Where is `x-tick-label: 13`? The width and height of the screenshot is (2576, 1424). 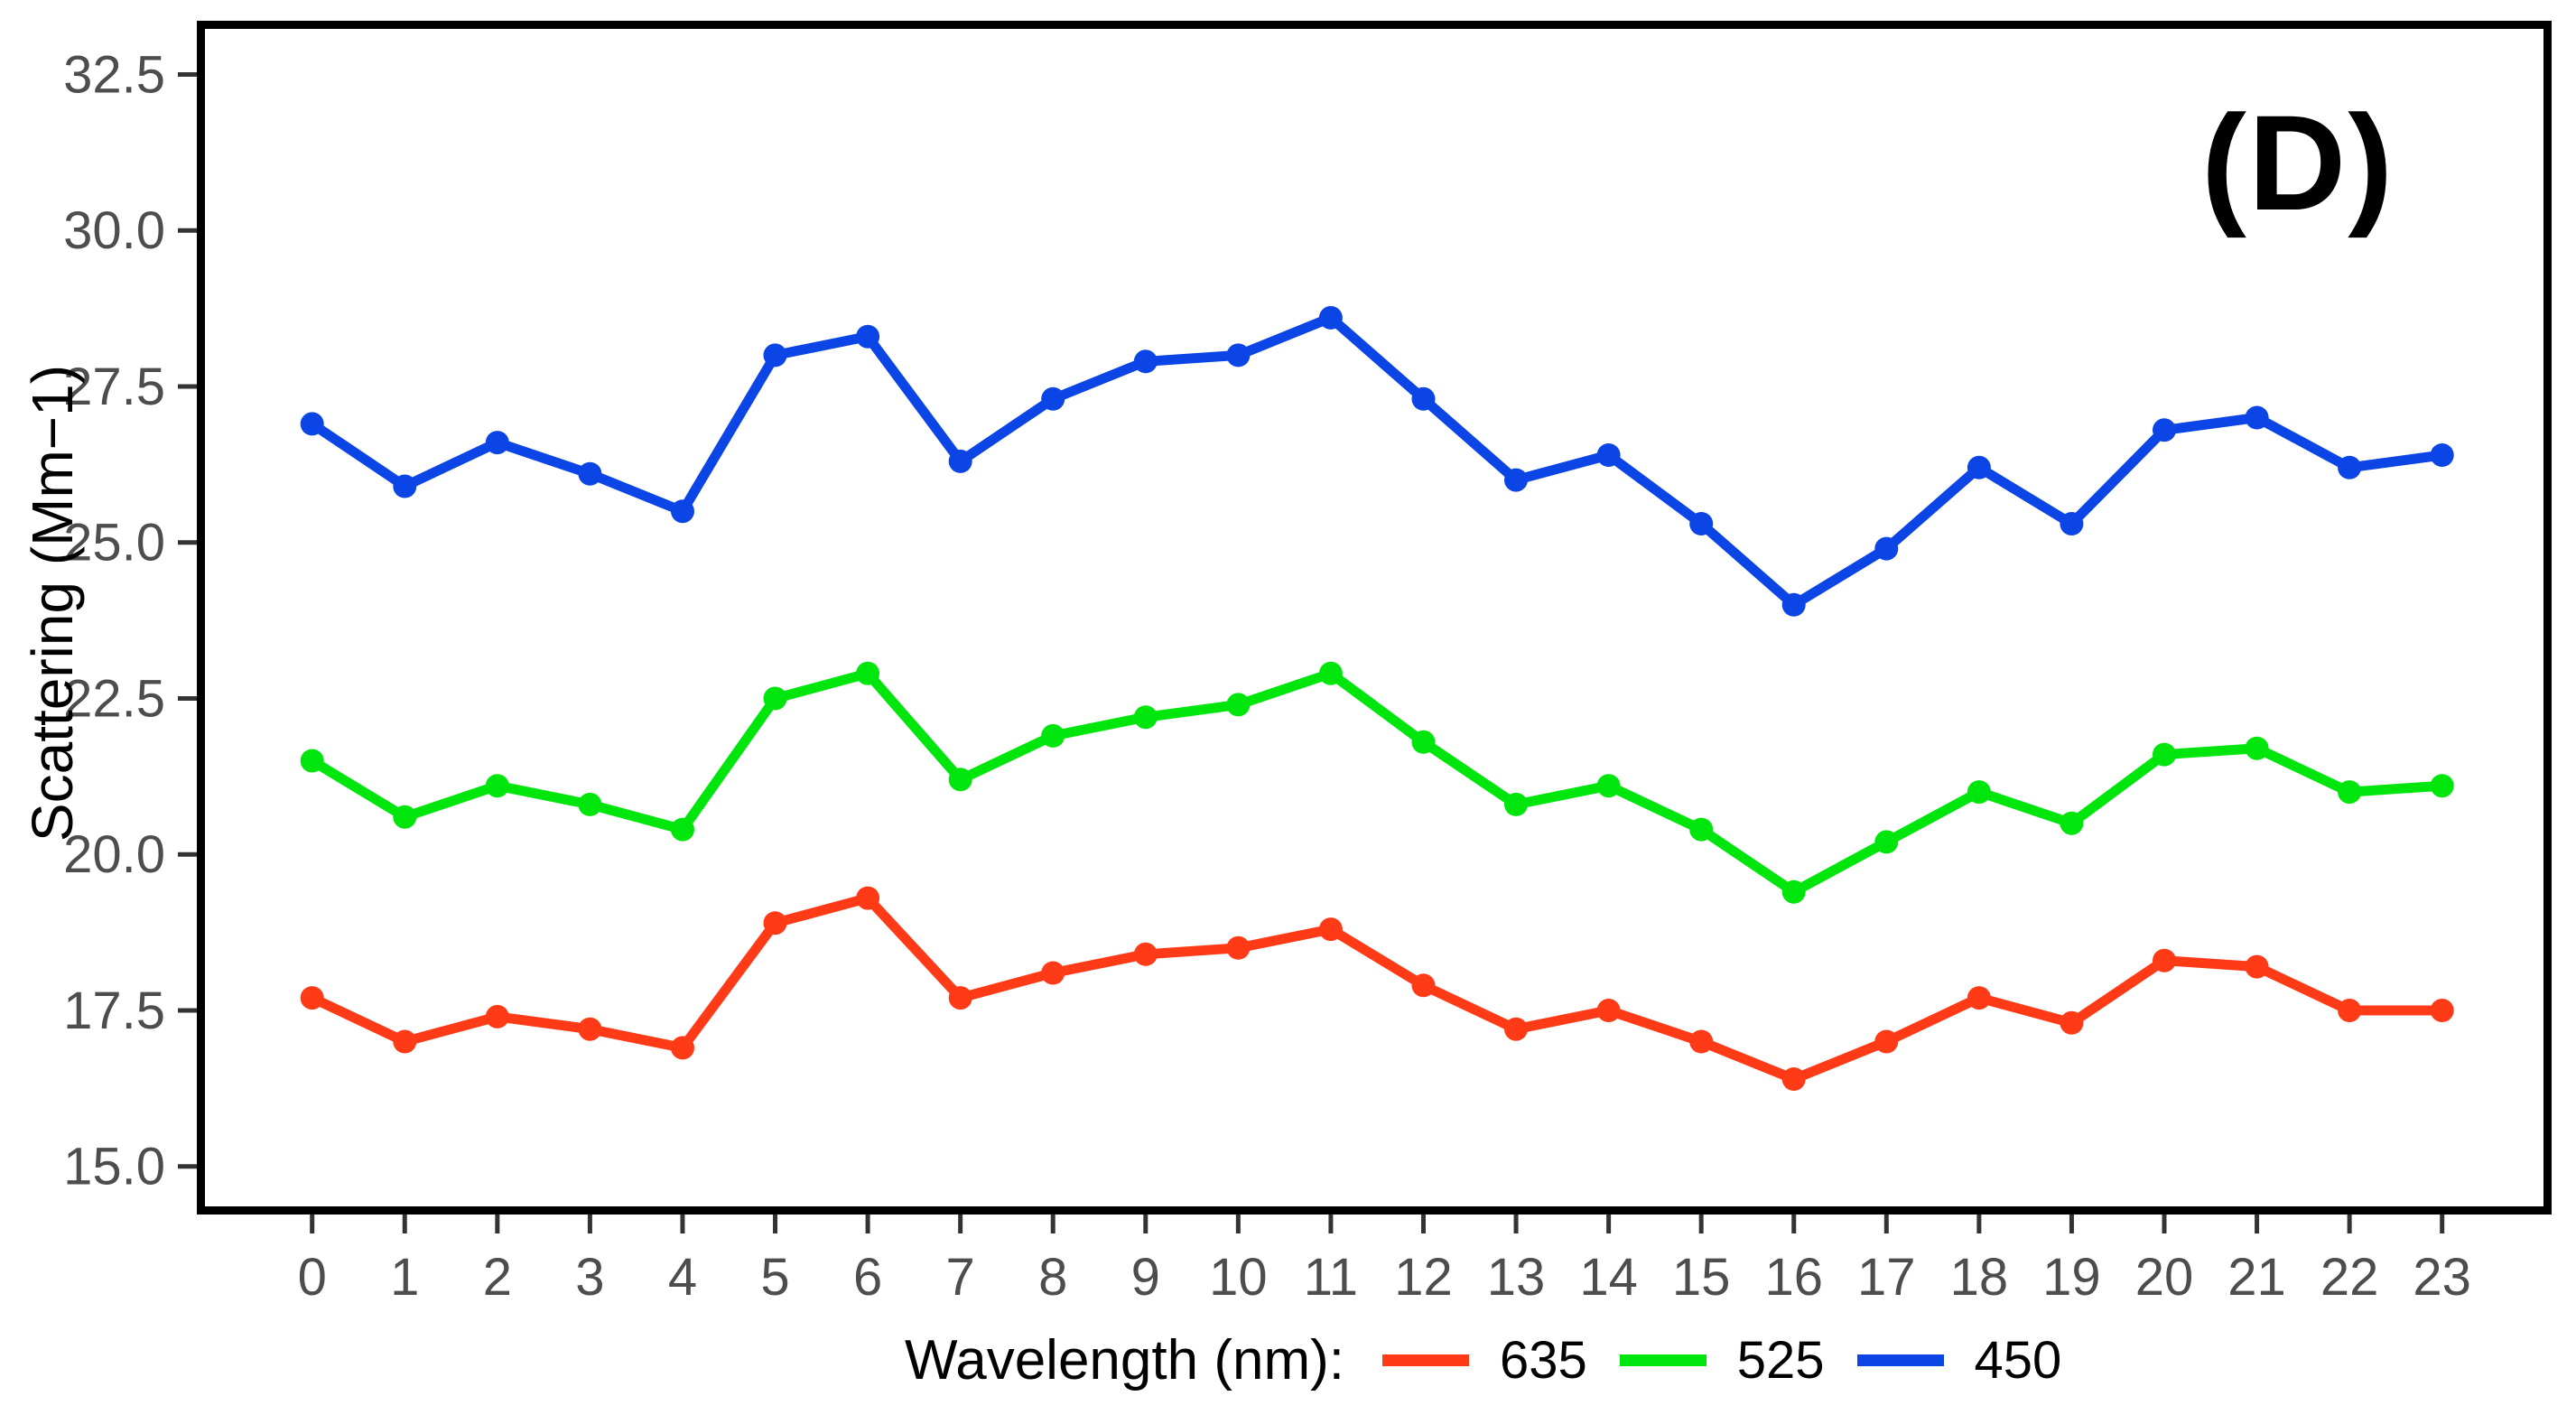 x-tick-label: 13 is located at coordinates (1516, 1277).